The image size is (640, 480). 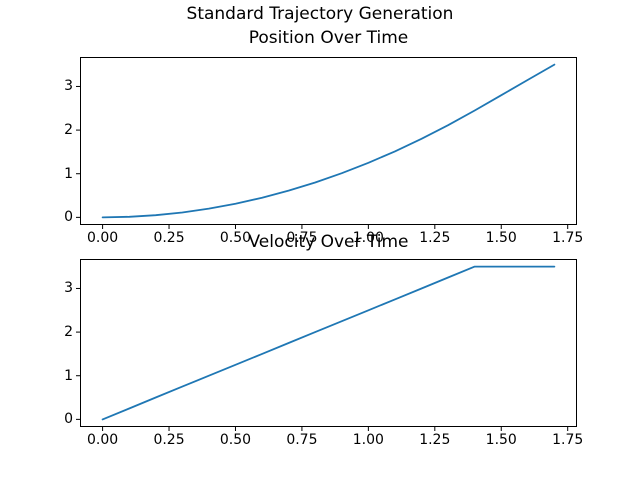 What do you see at coordinates (328, 38) in the screenshot?
I see `position-subplot-title: Position Over Time` at bounding box center [328, 38].